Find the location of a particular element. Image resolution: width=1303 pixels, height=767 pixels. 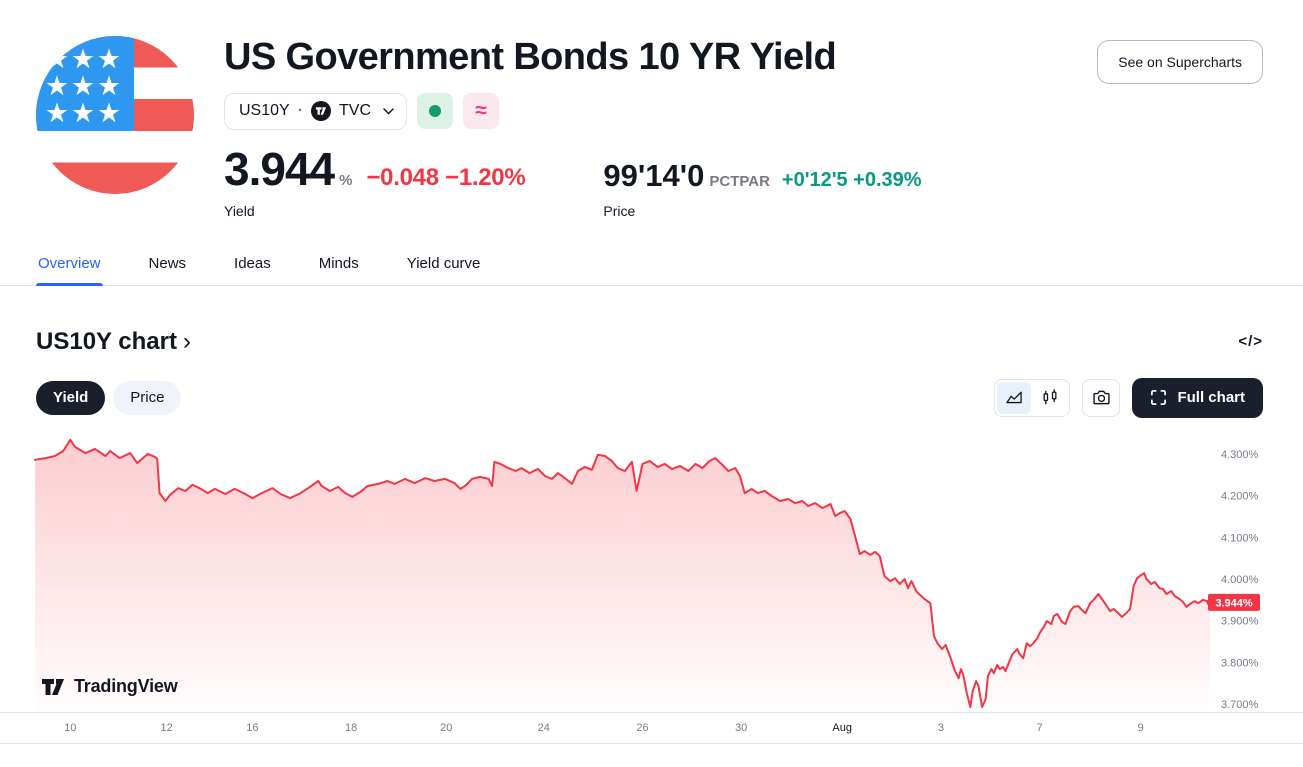

yield-unit: % is located at coordinates (346, 180).